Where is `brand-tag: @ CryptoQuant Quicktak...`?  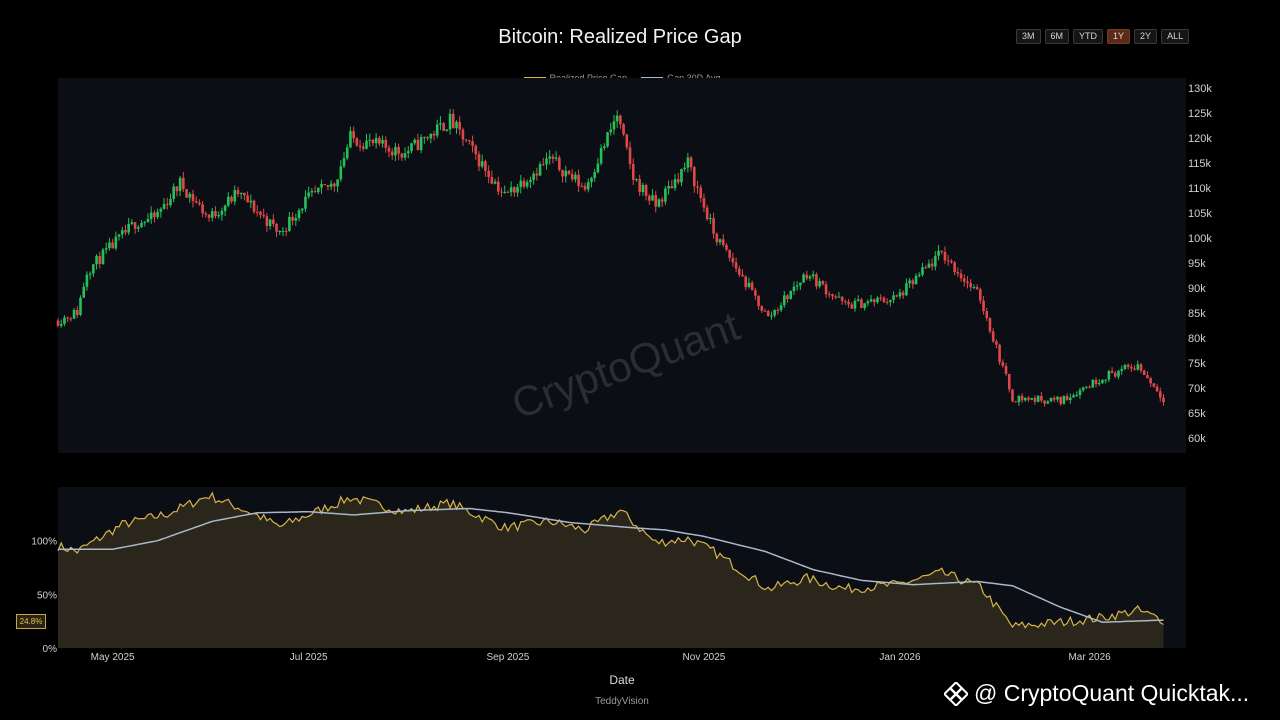 brand-tag: @ CryptoQuant Quicktak... is located at coordinates (1096, 693).